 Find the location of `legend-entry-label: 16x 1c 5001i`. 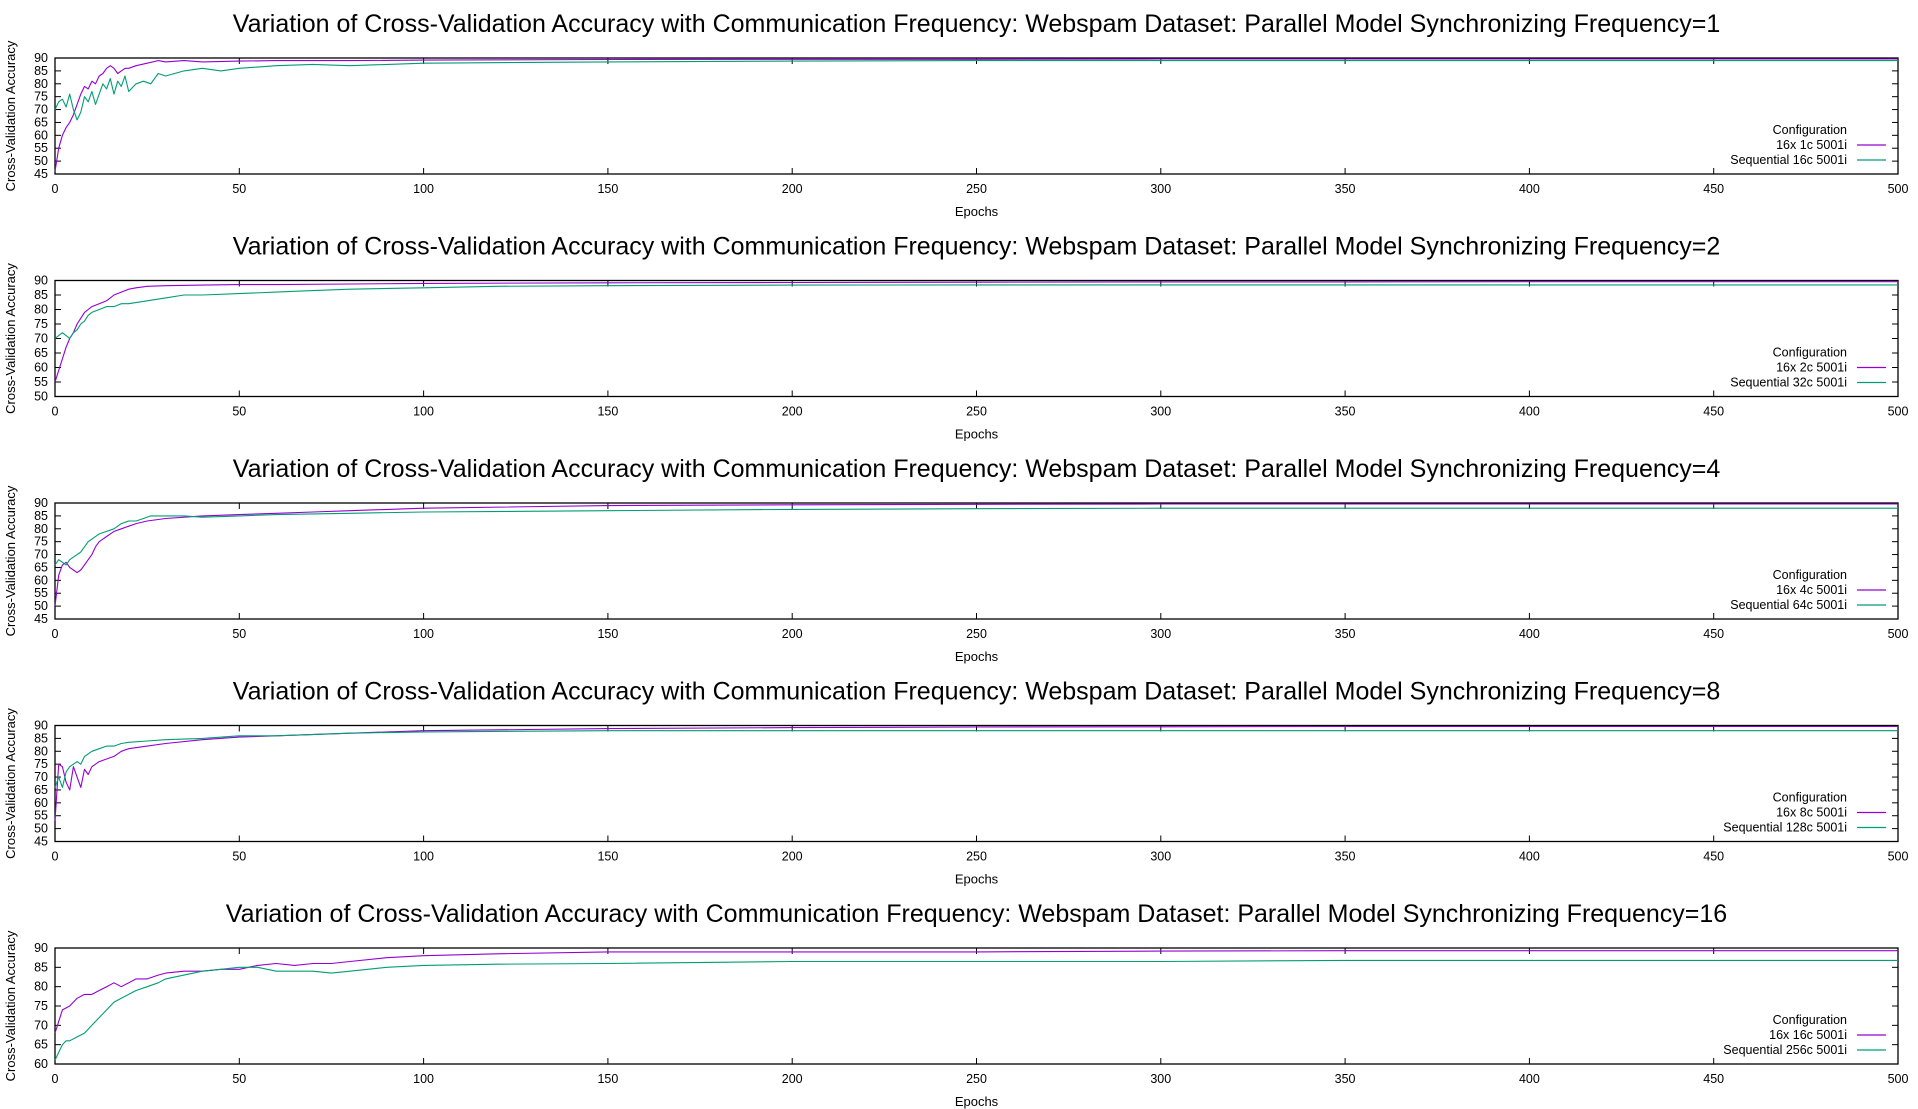

legend-entry-label: 16x 1c 5001i is located at coordinates (1811, 145).